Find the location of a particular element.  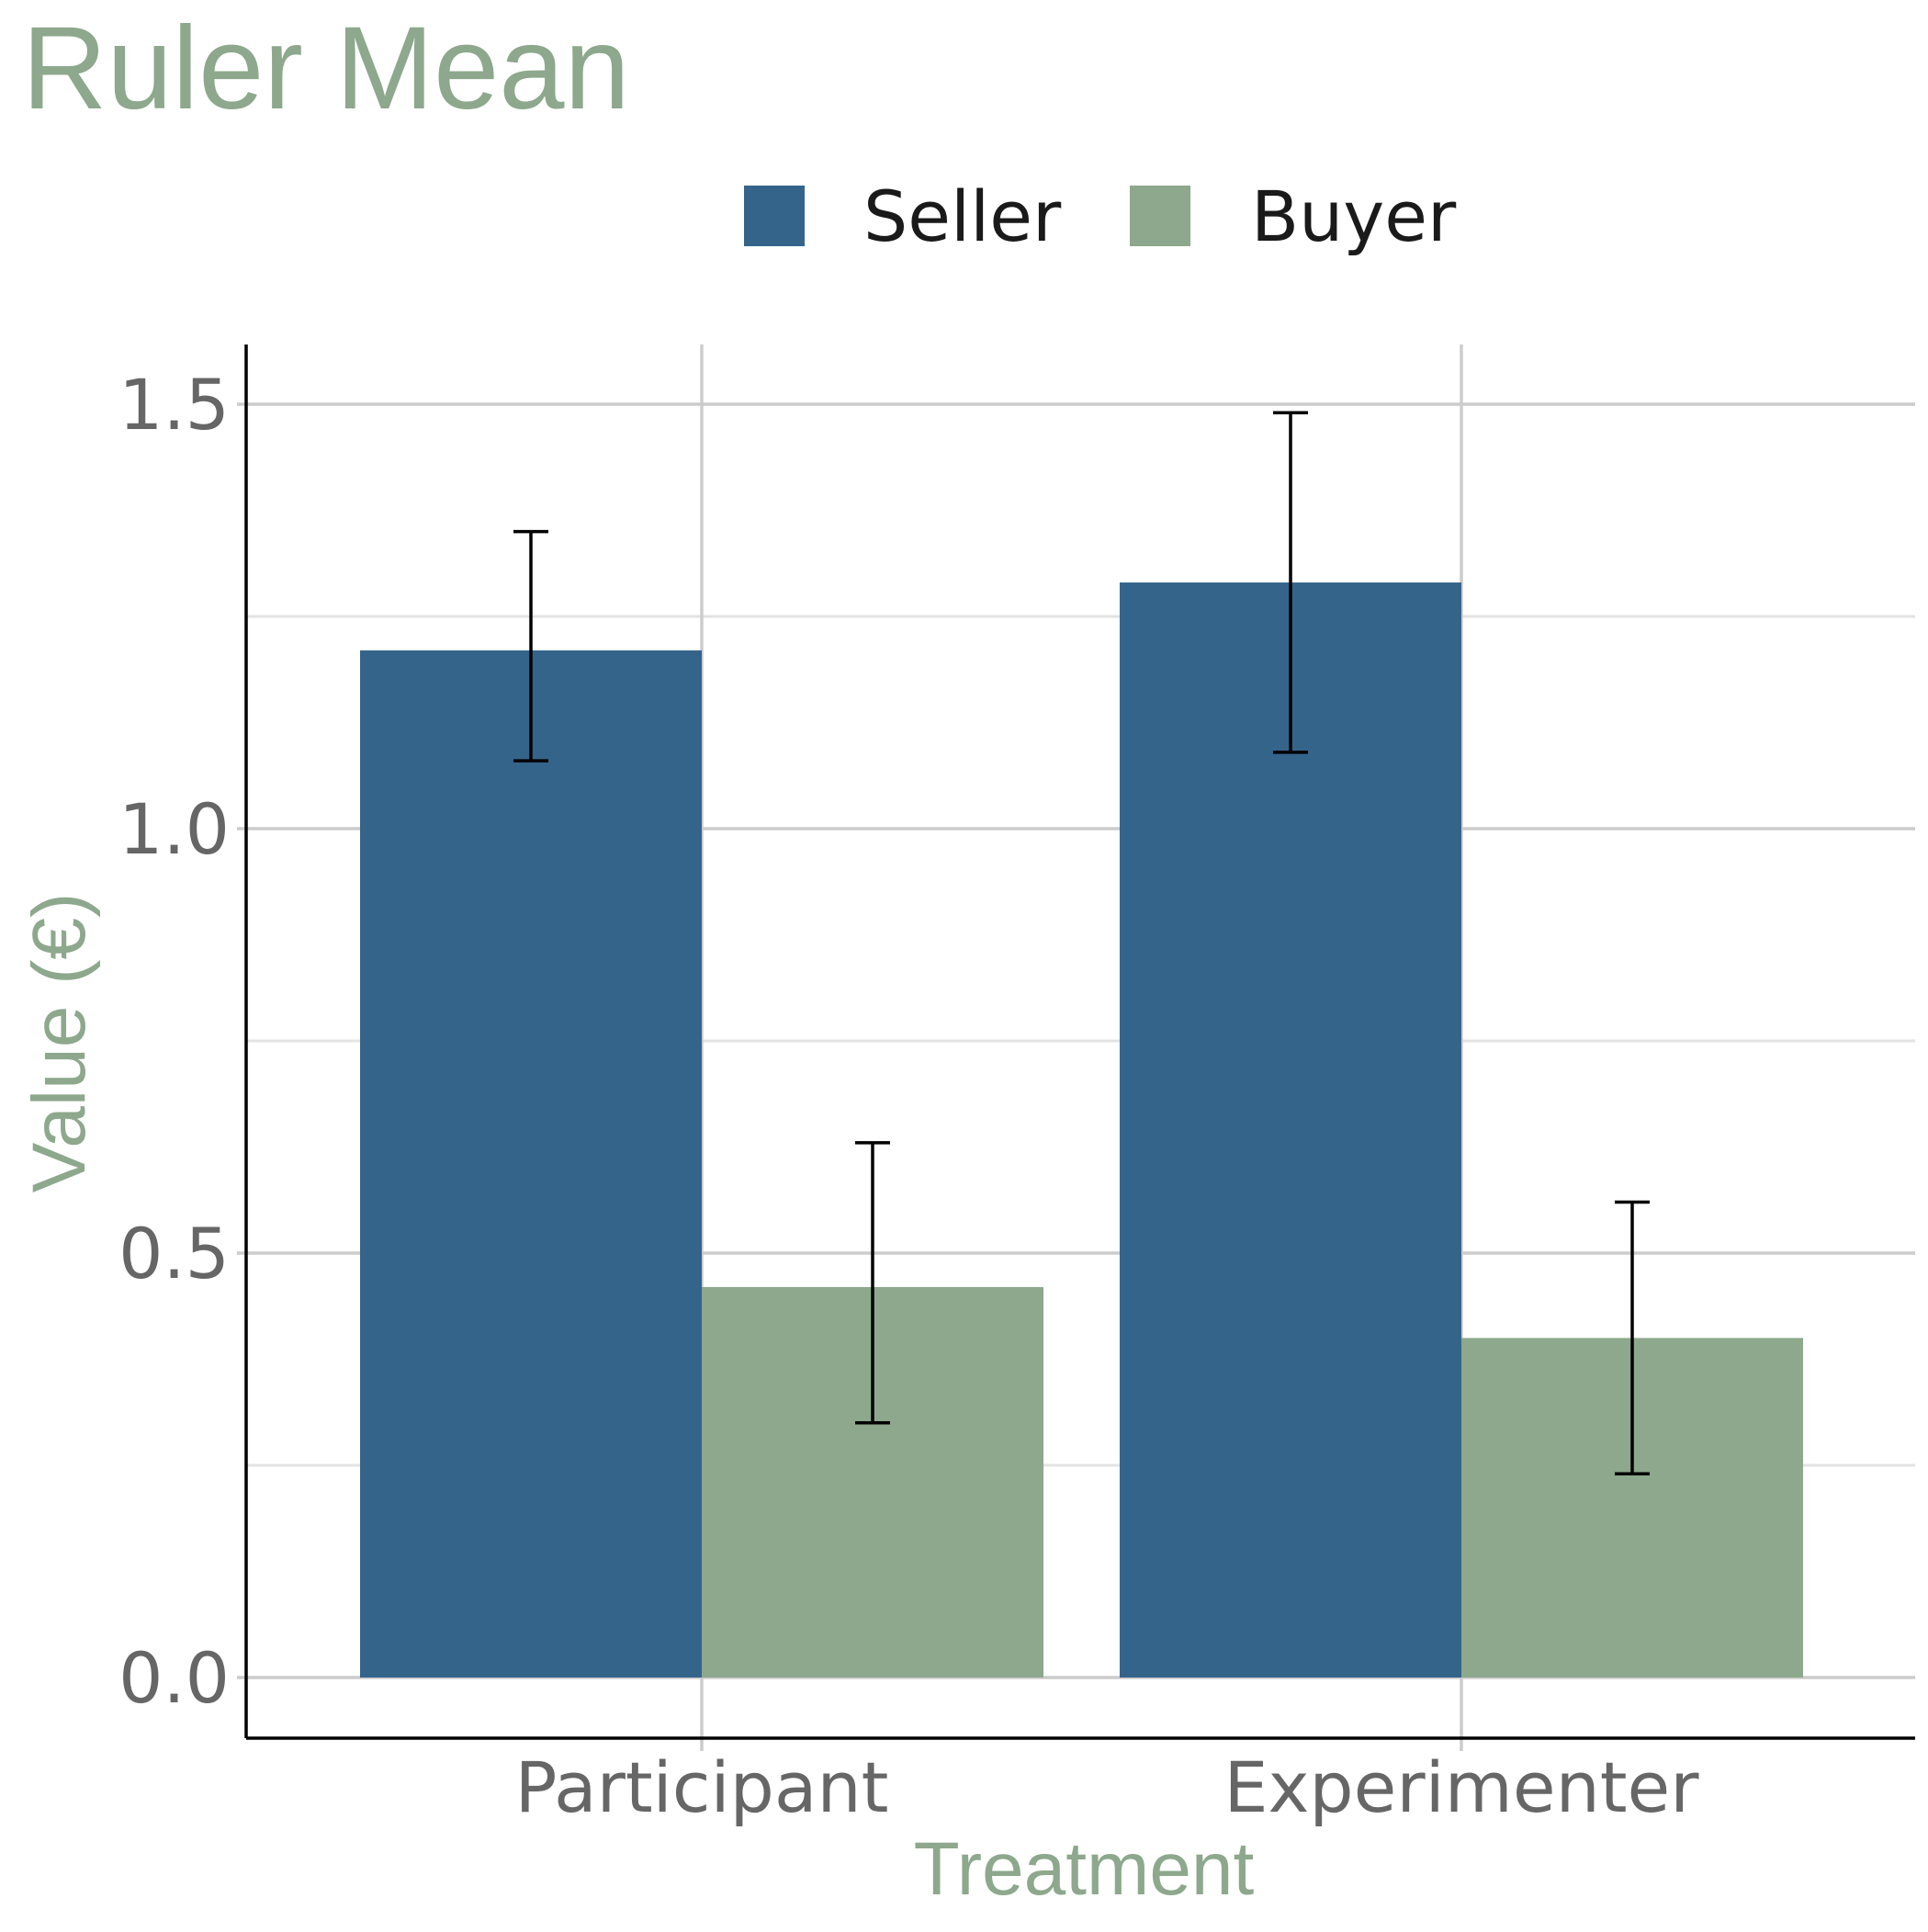

legend-label-seller: Seller is located at coordinates (962, 216).